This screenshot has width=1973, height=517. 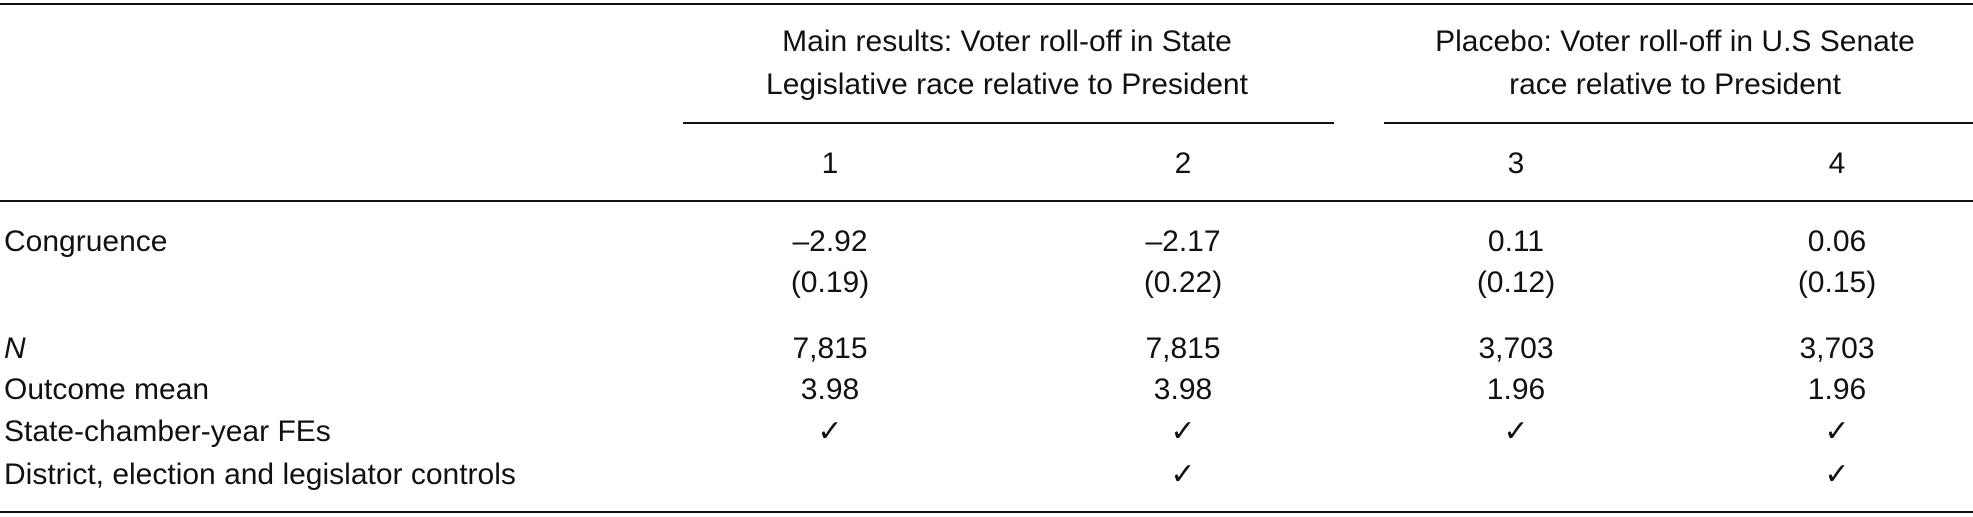 I want to click on standard-error: (0.15), so click(x=1837, y=282).